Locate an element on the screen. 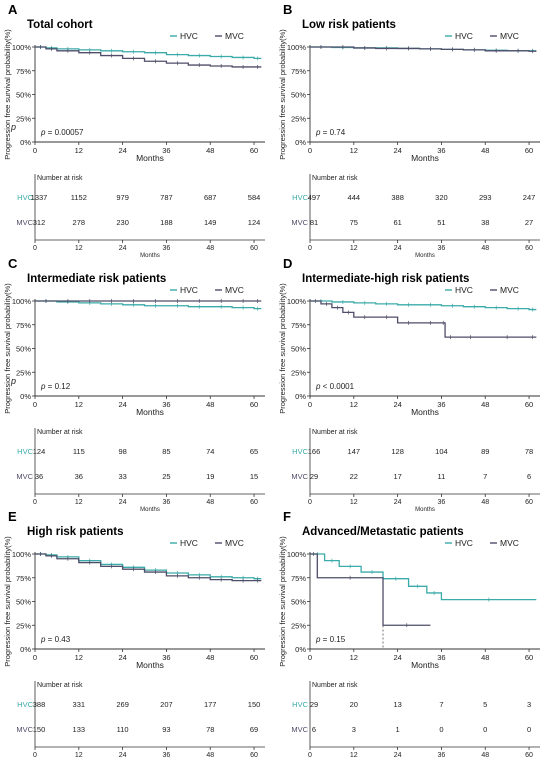 The height and width of the screenshot is (759, 550). risk-value: 388 is located at coordinates (397, 197).